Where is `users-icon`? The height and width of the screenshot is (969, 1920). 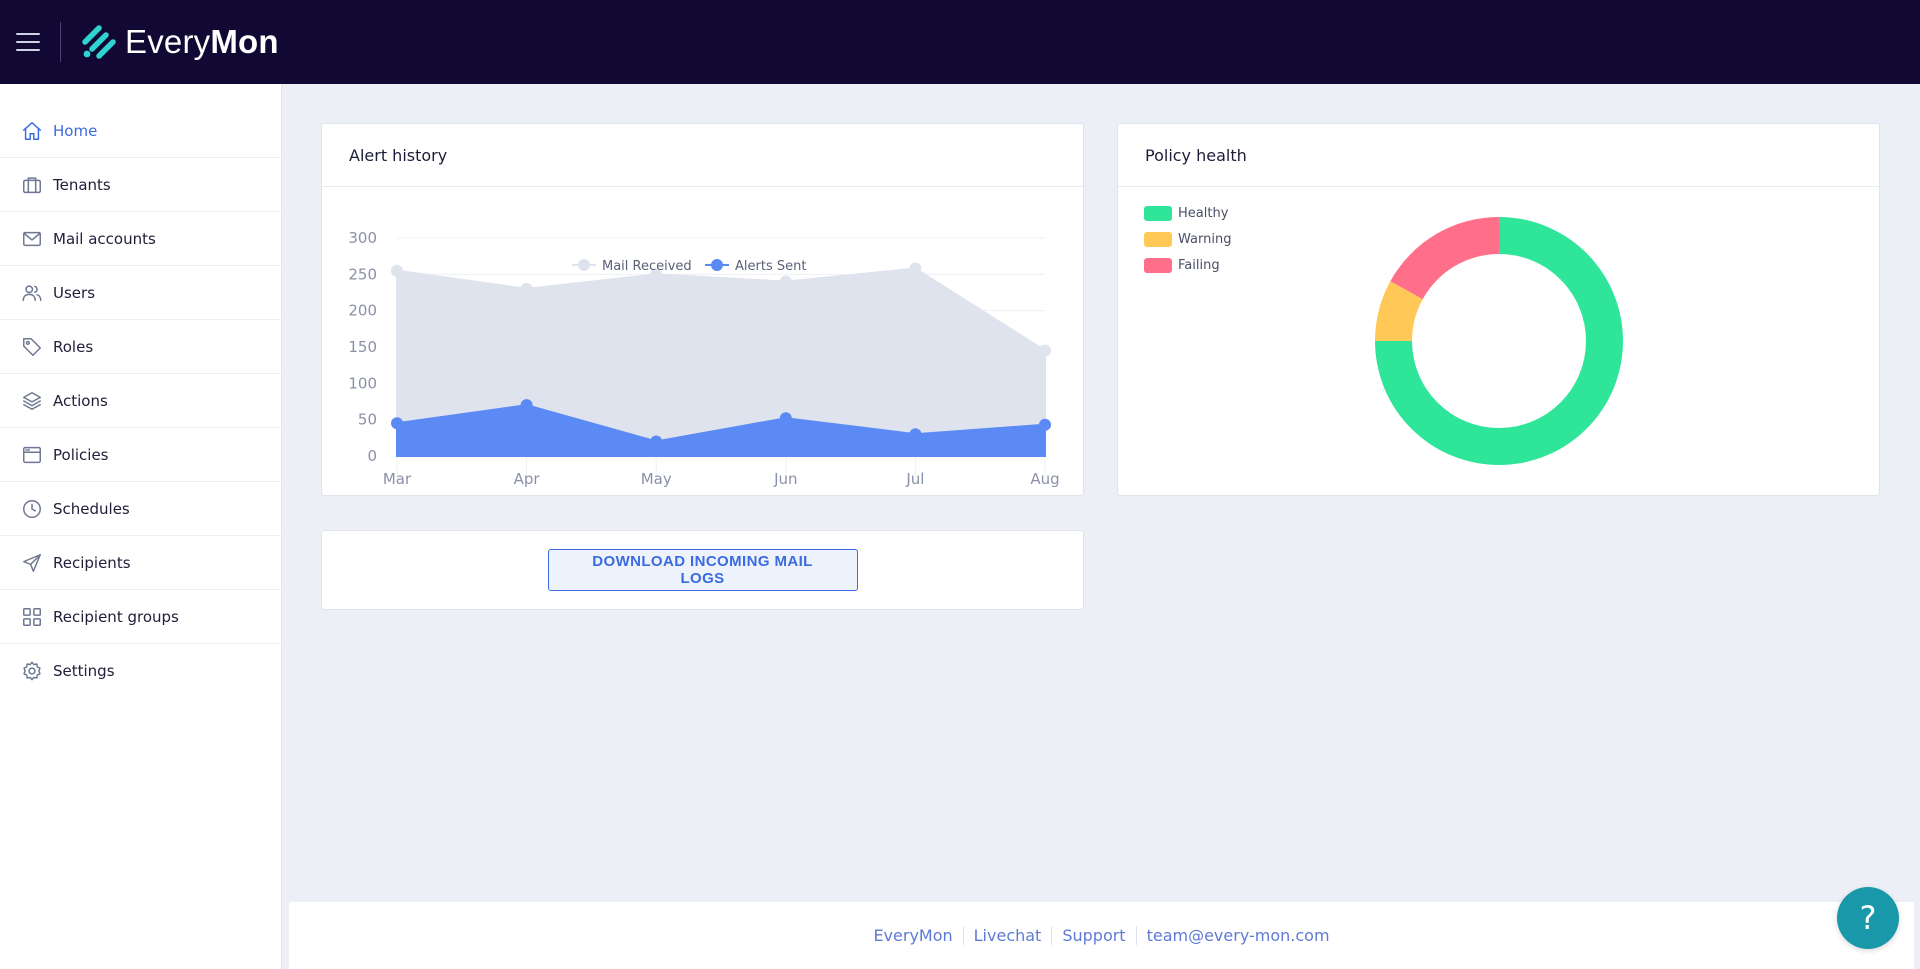
users-icon is located at coordinates (32, 293).